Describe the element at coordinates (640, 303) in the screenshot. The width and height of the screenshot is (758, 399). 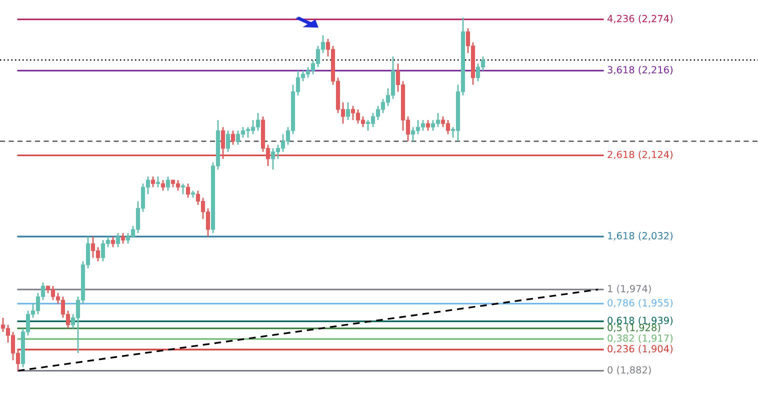
I see `text: 0,786 (1,955)` at that location.